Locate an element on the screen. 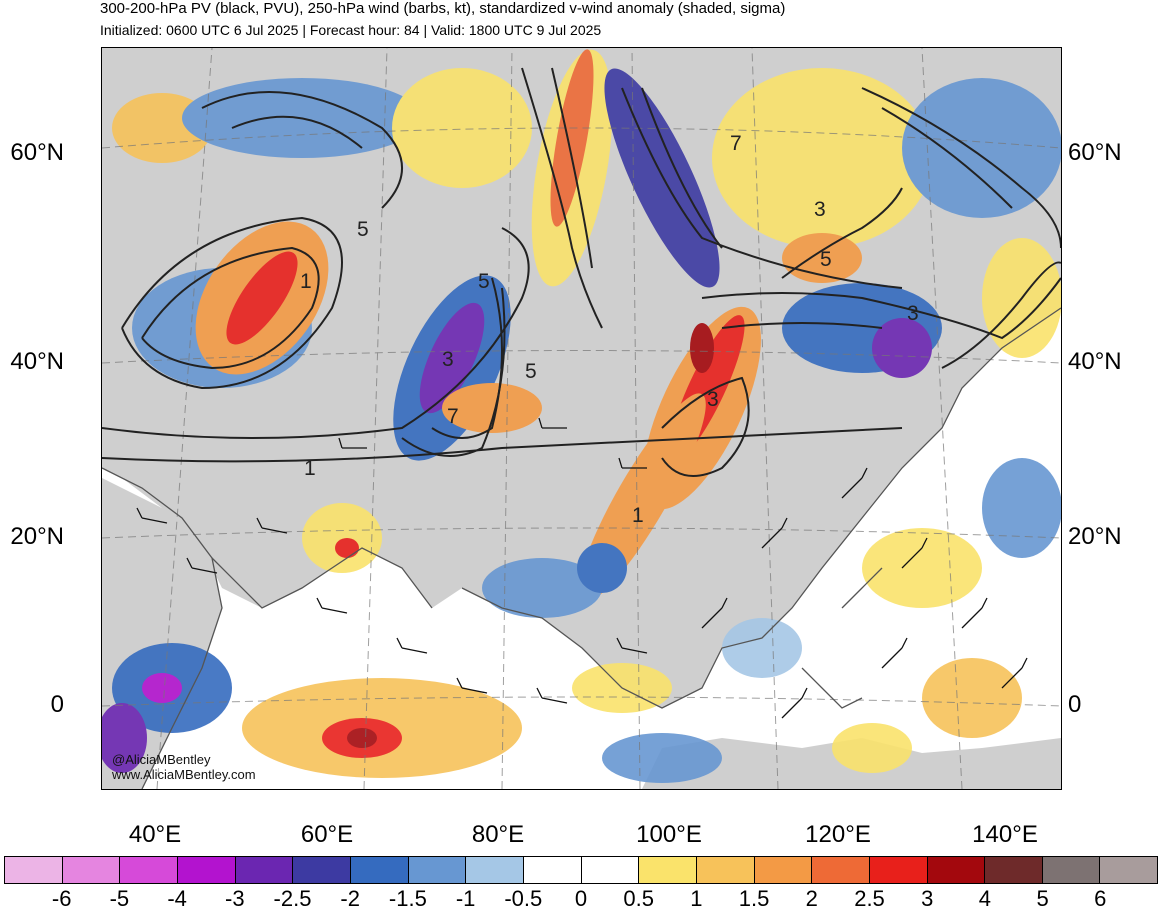 The height and width of the screenshot is (913, 1161). colorbar-tick-label: -1.5 is located at coordinates (407, 898).